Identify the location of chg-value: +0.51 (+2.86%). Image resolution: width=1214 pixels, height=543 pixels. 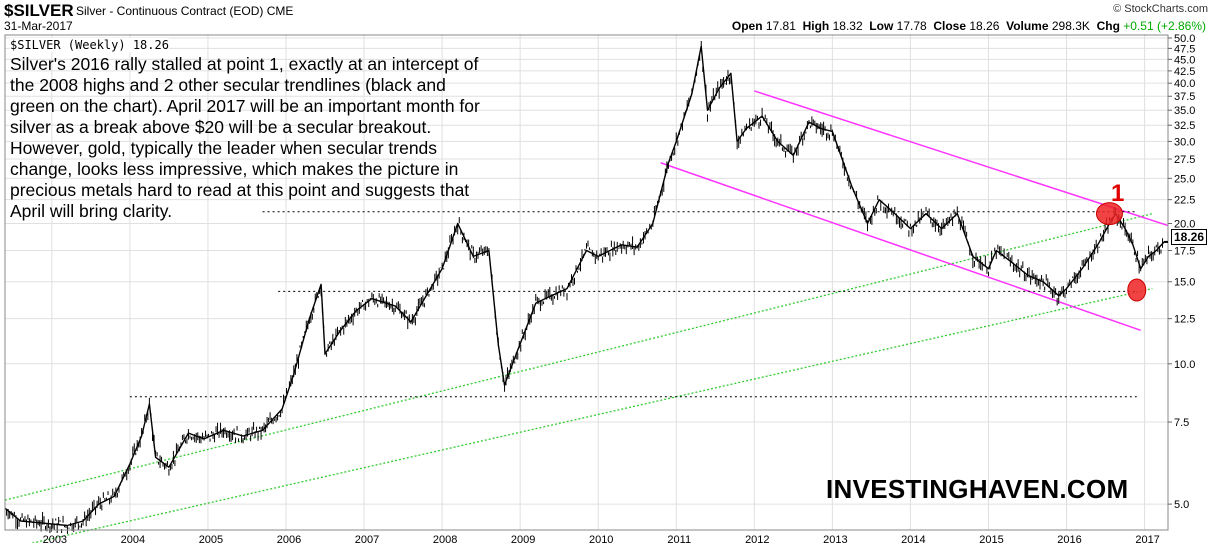
(1164, 26).